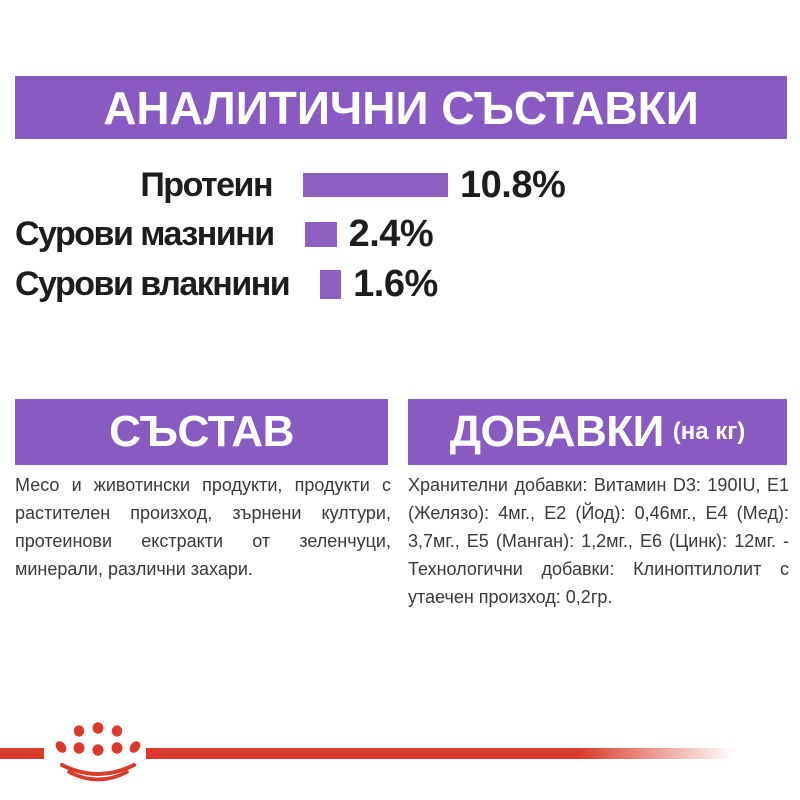 The height and width of the screenshot is (800, 800). I want to click on composition-header: СЪСТАВ, so click(201, 432).